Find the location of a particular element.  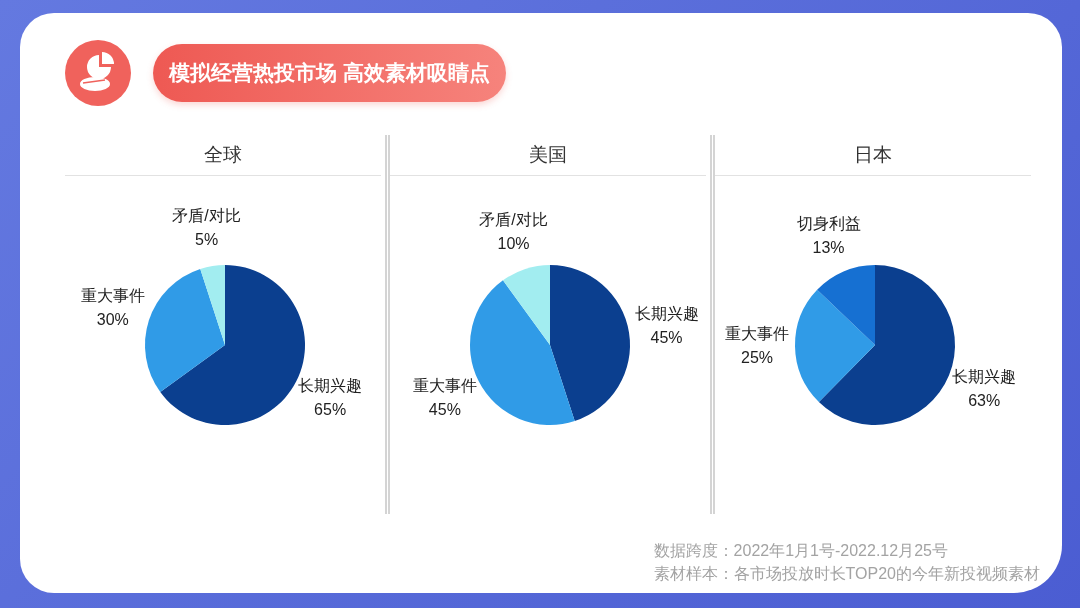

text: 模拟经营热投市场 高效素材吸睛点 is located at coordinates (329, 73).